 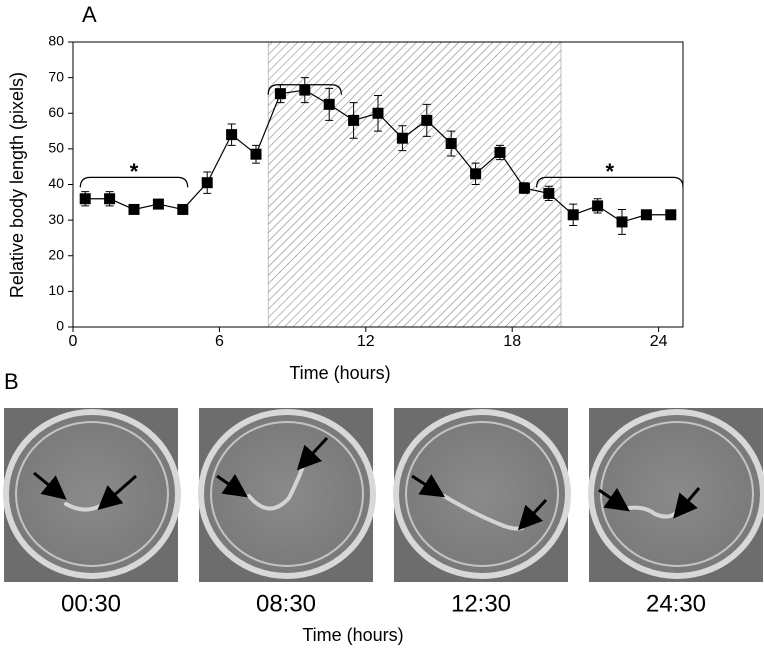 I want to click on frame-caption: 08:30, so click(x=286, y=603).